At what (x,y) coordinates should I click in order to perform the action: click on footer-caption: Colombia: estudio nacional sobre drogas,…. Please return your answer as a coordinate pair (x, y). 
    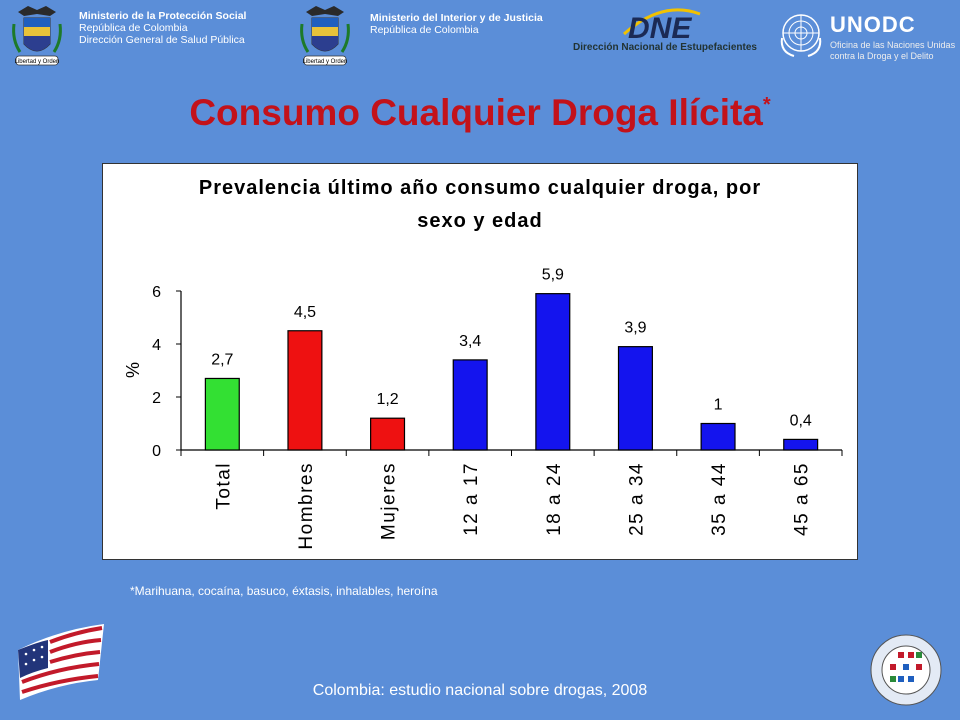
    Looking at the image, I should click on (480, 690).